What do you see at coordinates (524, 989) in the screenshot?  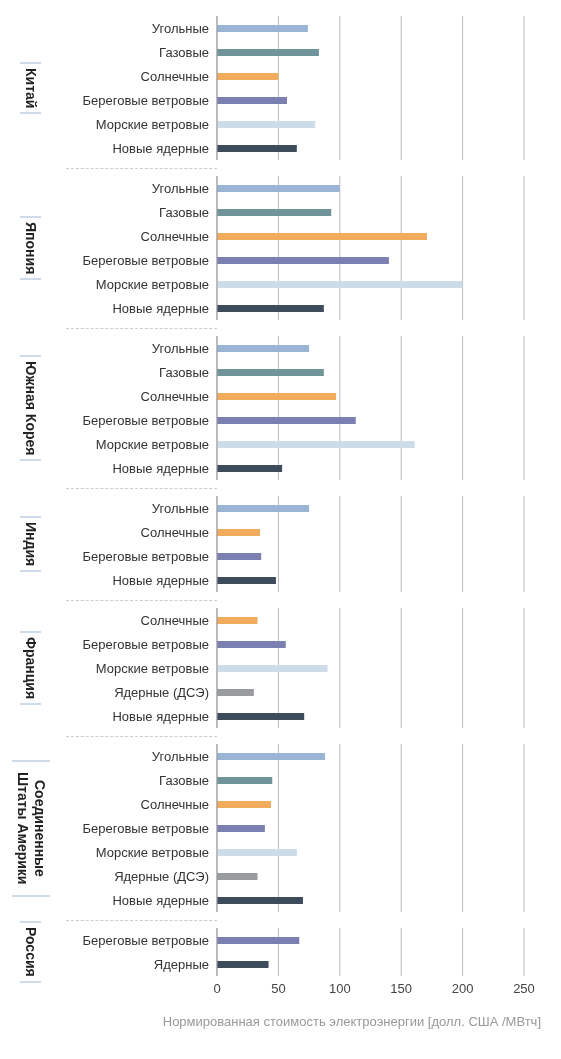 I see `x-tick-label: 250` at bounding box center [524, 989].